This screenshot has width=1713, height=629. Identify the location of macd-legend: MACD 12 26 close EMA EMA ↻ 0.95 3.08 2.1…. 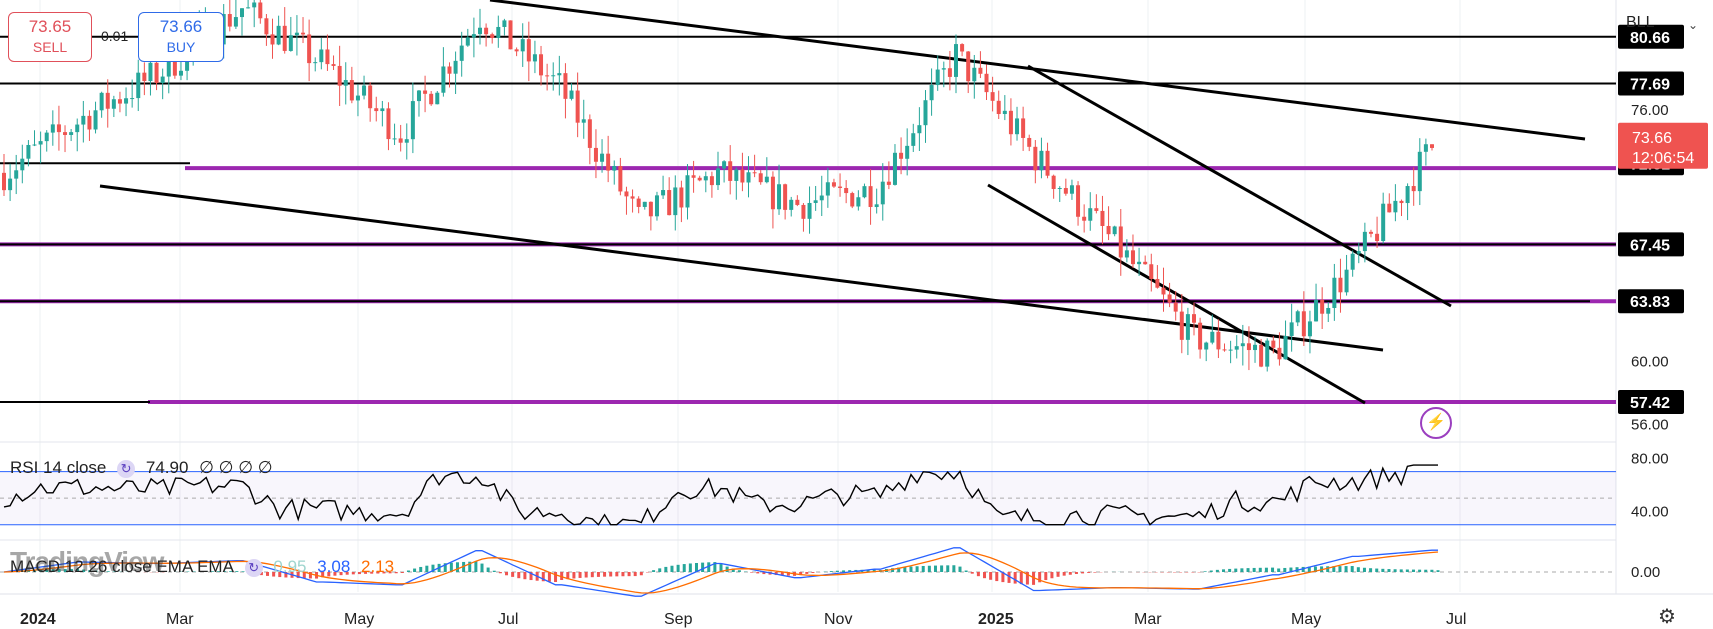
(205, 567).